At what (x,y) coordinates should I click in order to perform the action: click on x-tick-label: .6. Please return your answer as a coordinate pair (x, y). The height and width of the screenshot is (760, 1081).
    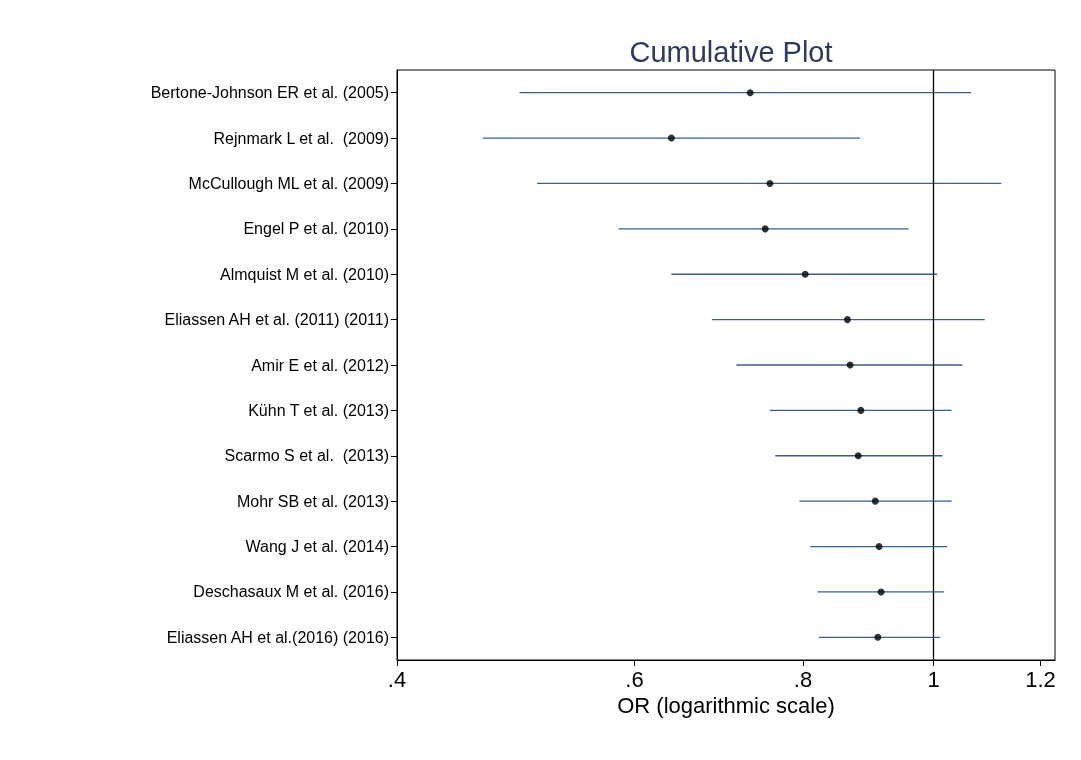
    Looking at the image, I should click on (634, 679).